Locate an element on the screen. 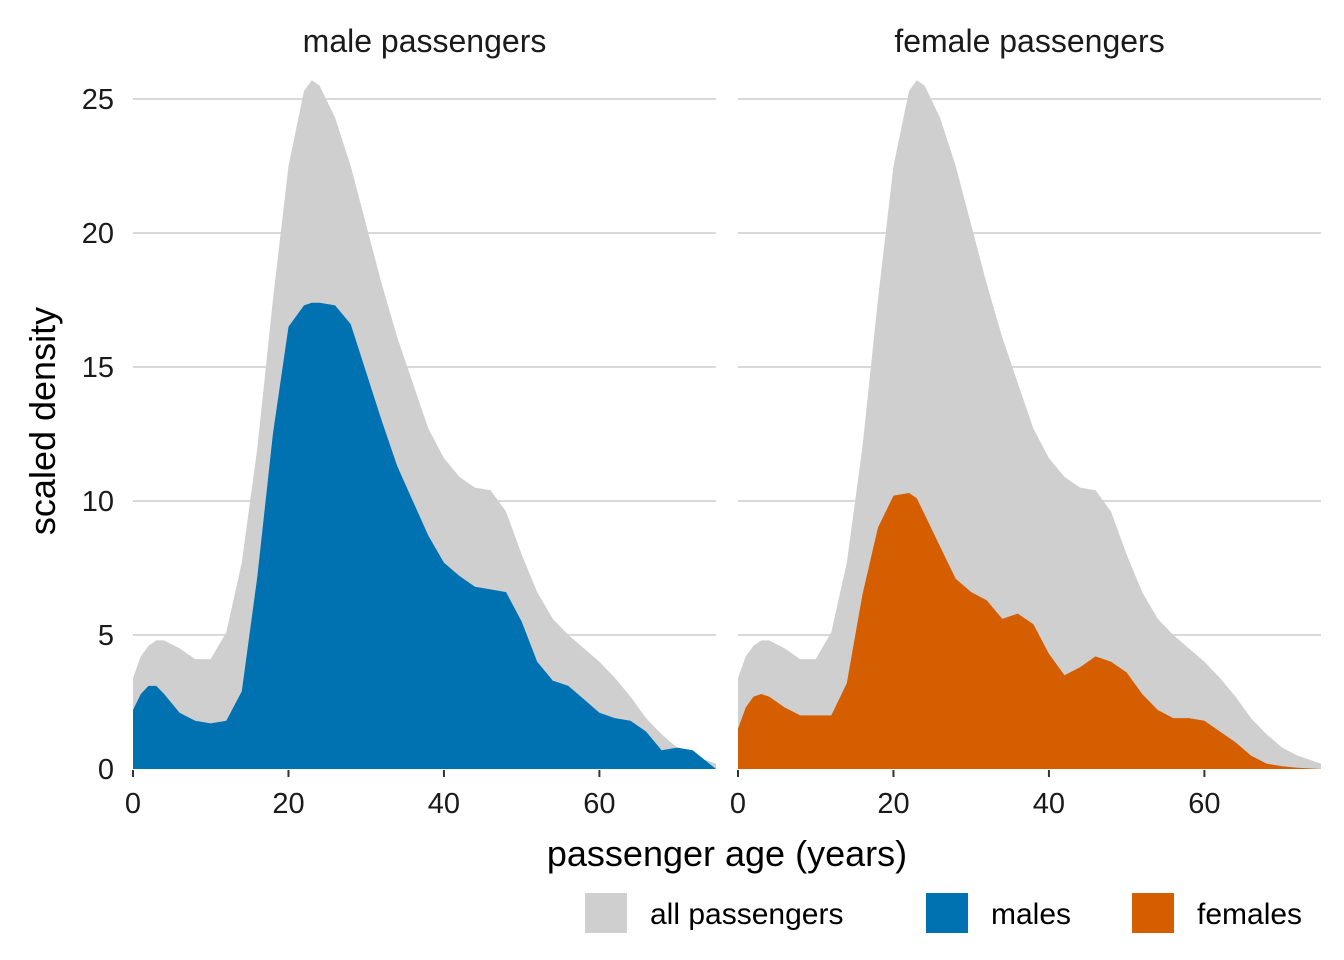 The image size is (1344, 960). area-females is located at coordinates (1029, 631).